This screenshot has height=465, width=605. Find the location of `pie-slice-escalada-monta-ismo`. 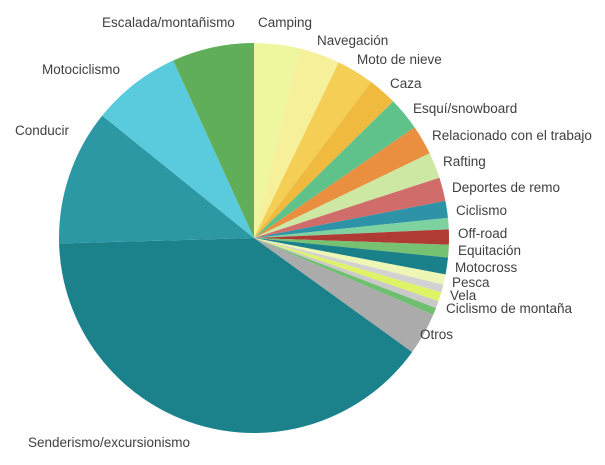

pie-slice-escalada-monta-ismo is located at coordinates (213, 140).